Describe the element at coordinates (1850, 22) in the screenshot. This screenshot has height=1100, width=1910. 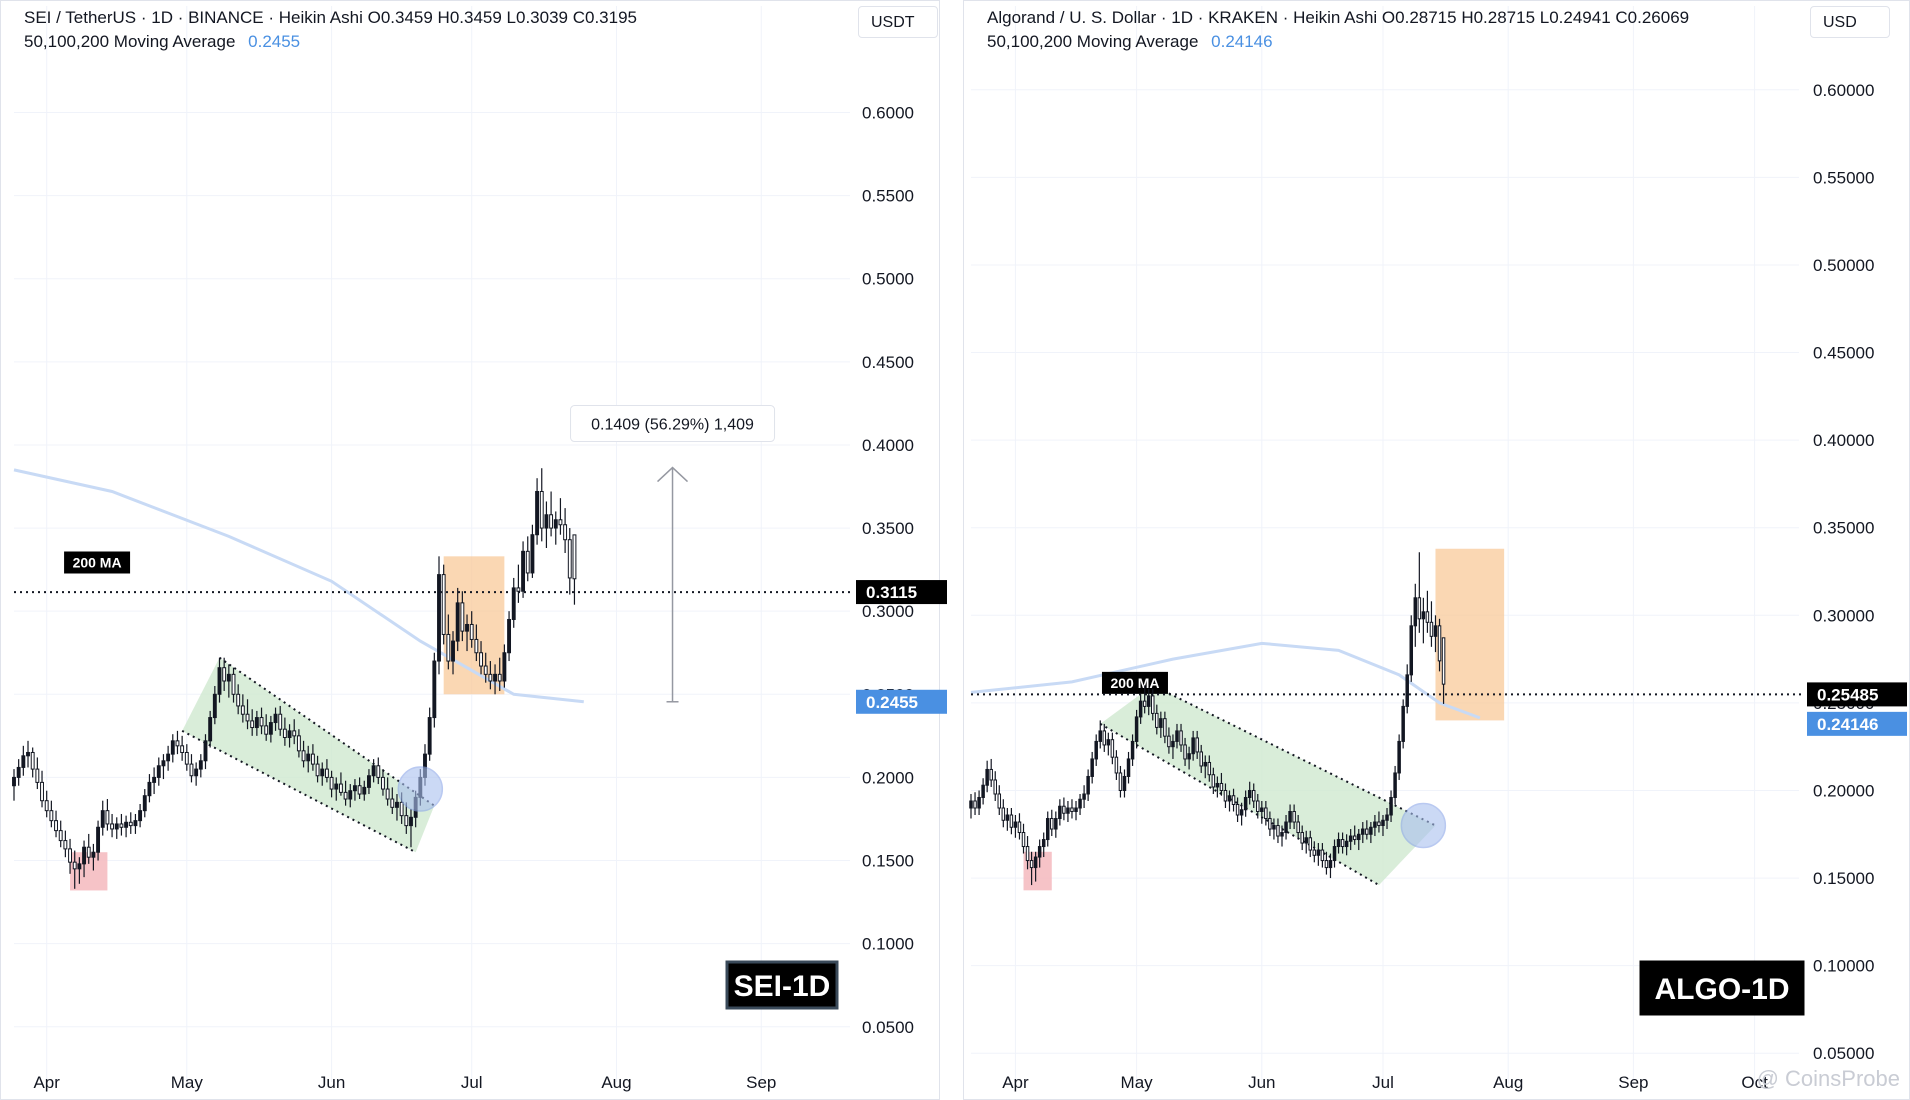
I see `currency-button: USD` at that location.